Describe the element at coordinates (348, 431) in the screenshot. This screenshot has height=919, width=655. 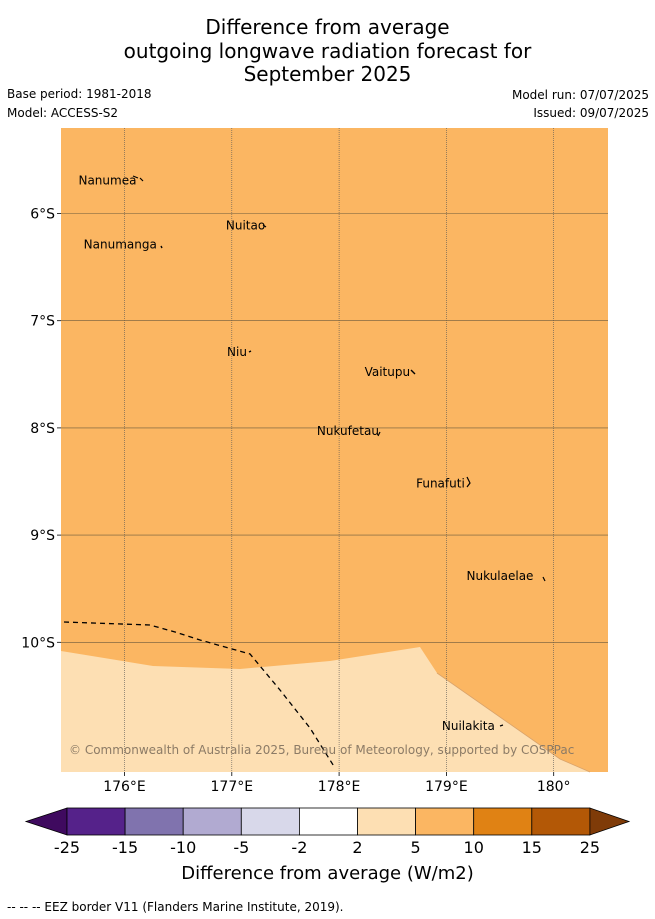
I see `place-label: Nukufetau` at that location.